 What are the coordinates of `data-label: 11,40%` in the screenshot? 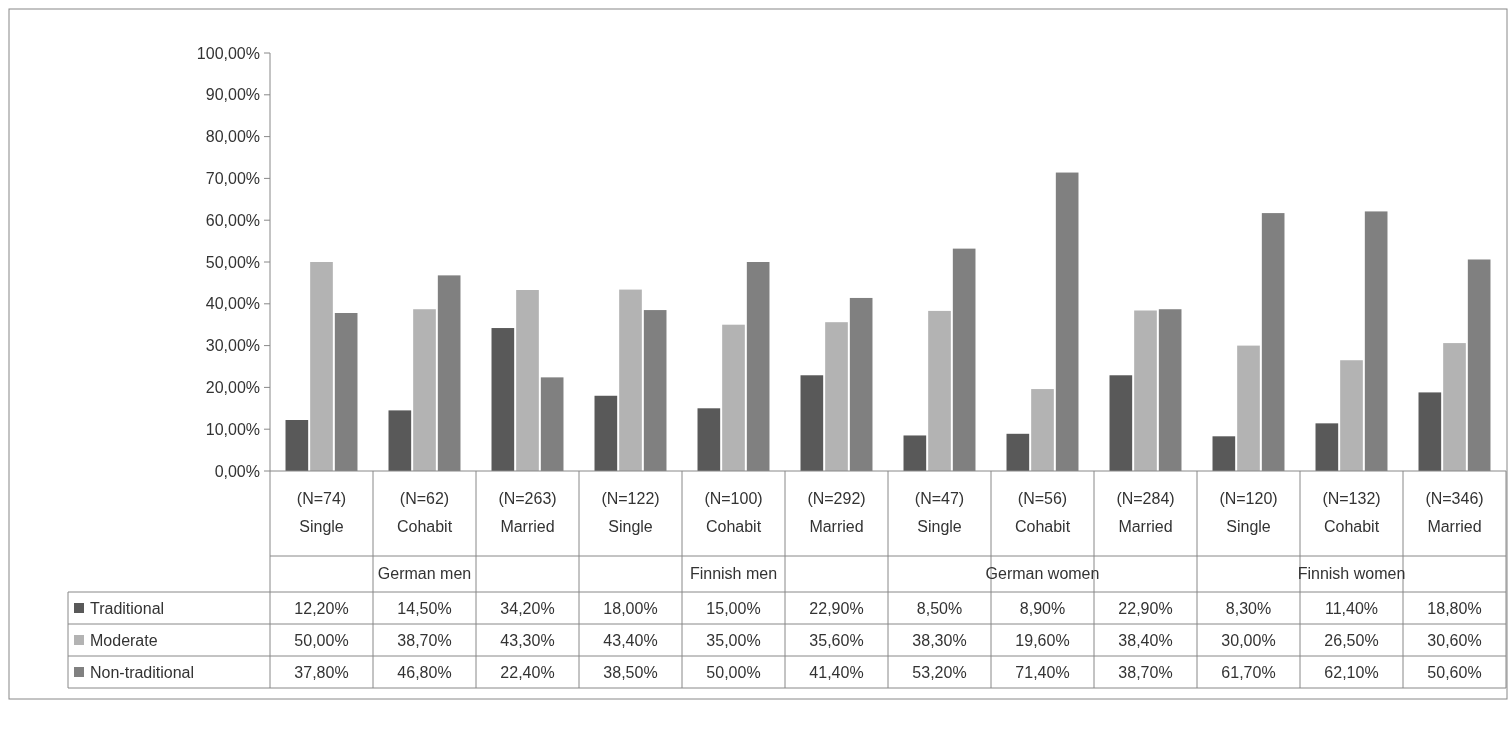 It's located at (1351, 608).